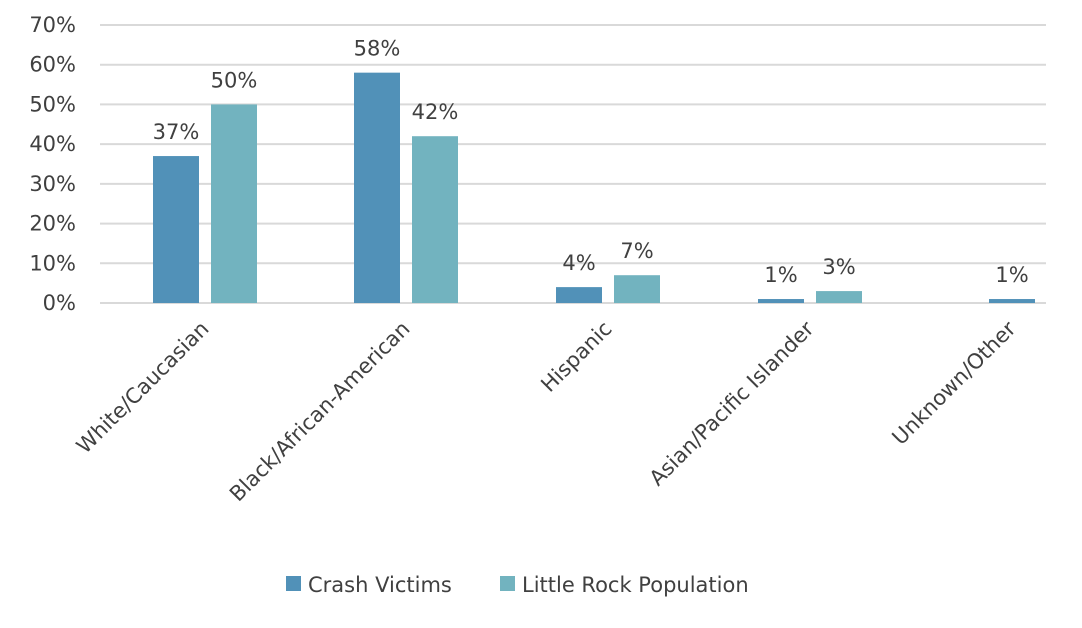  Describe the element at coordinates (52, 224) in the screenshot. I see `y-tick-label: 20%` at that location.